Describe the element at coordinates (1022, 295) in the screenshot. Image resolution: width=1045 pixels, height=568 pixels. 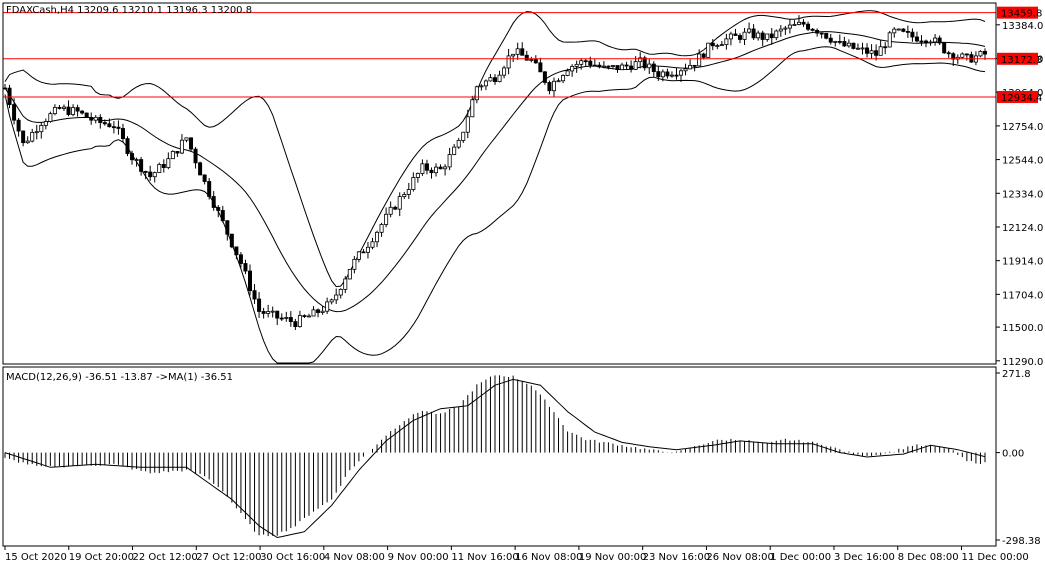
I see `price-axis-label: 11704.0` at that location.